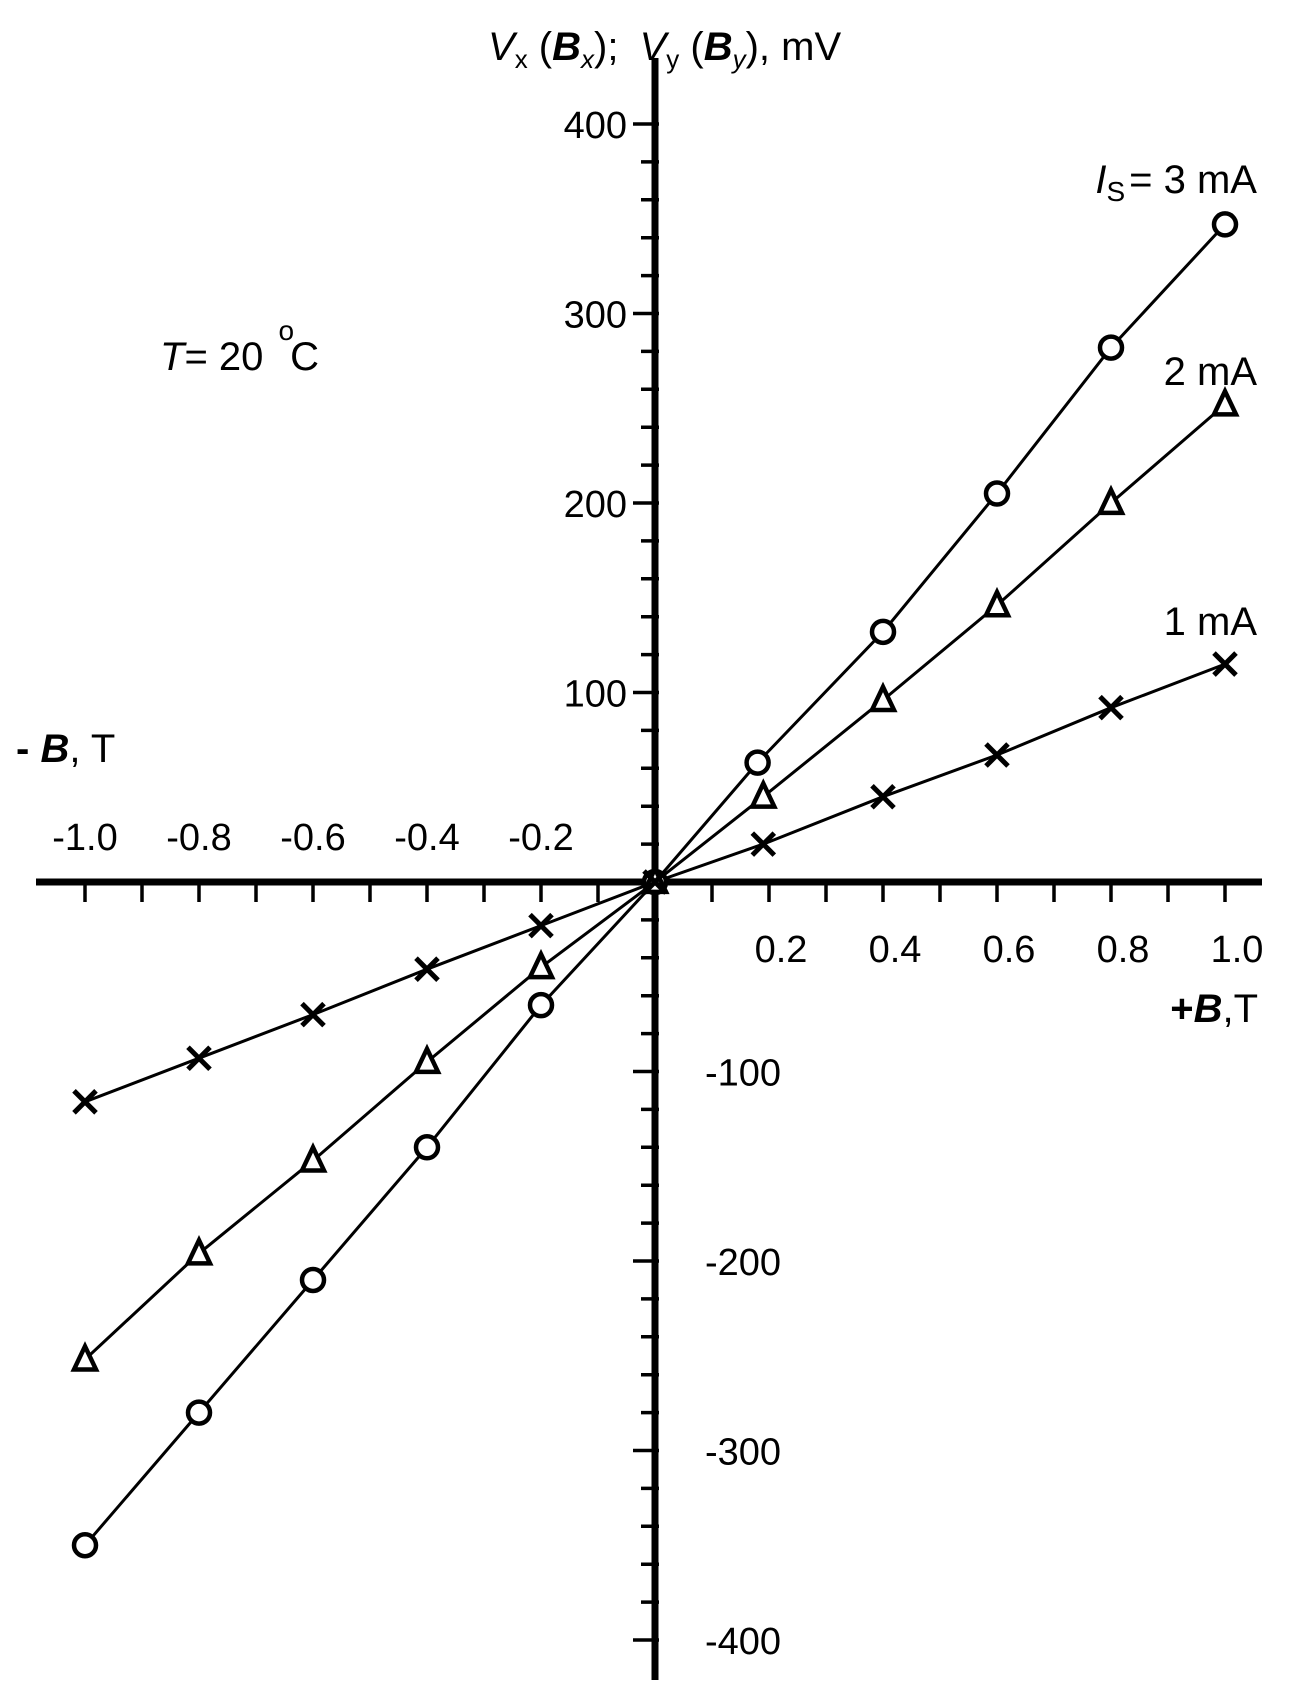 The width and height of the screenshot is (1290, 1697). Describe the element at coordinates (781, 950) in the screenshot. I see `x-tick-label: 0.2` at that location.